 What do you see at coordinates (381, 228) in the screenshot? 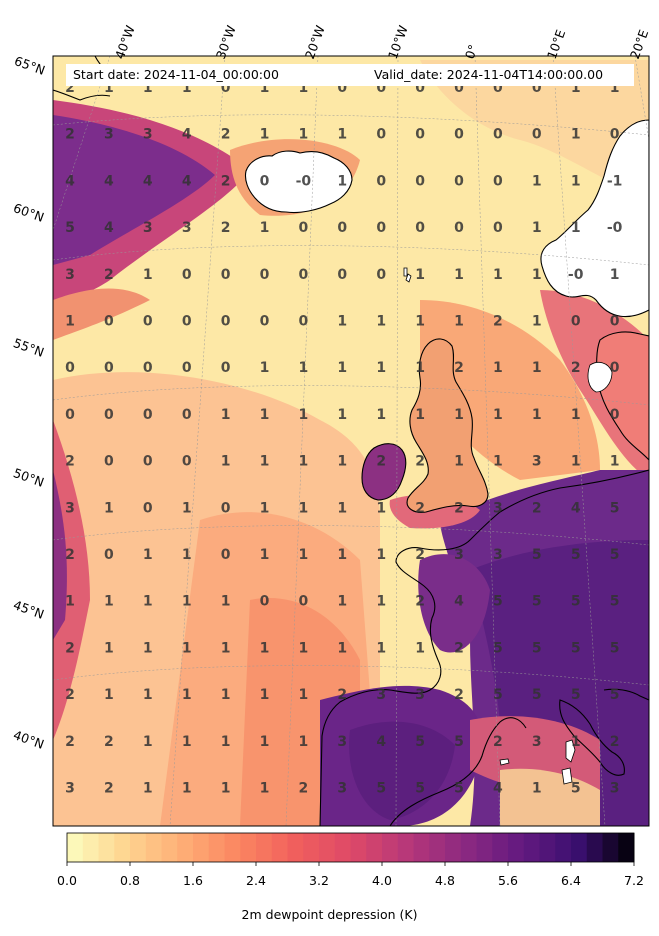
I see `grid-value-r3-c8: 0` at bounding box center [381, 228].